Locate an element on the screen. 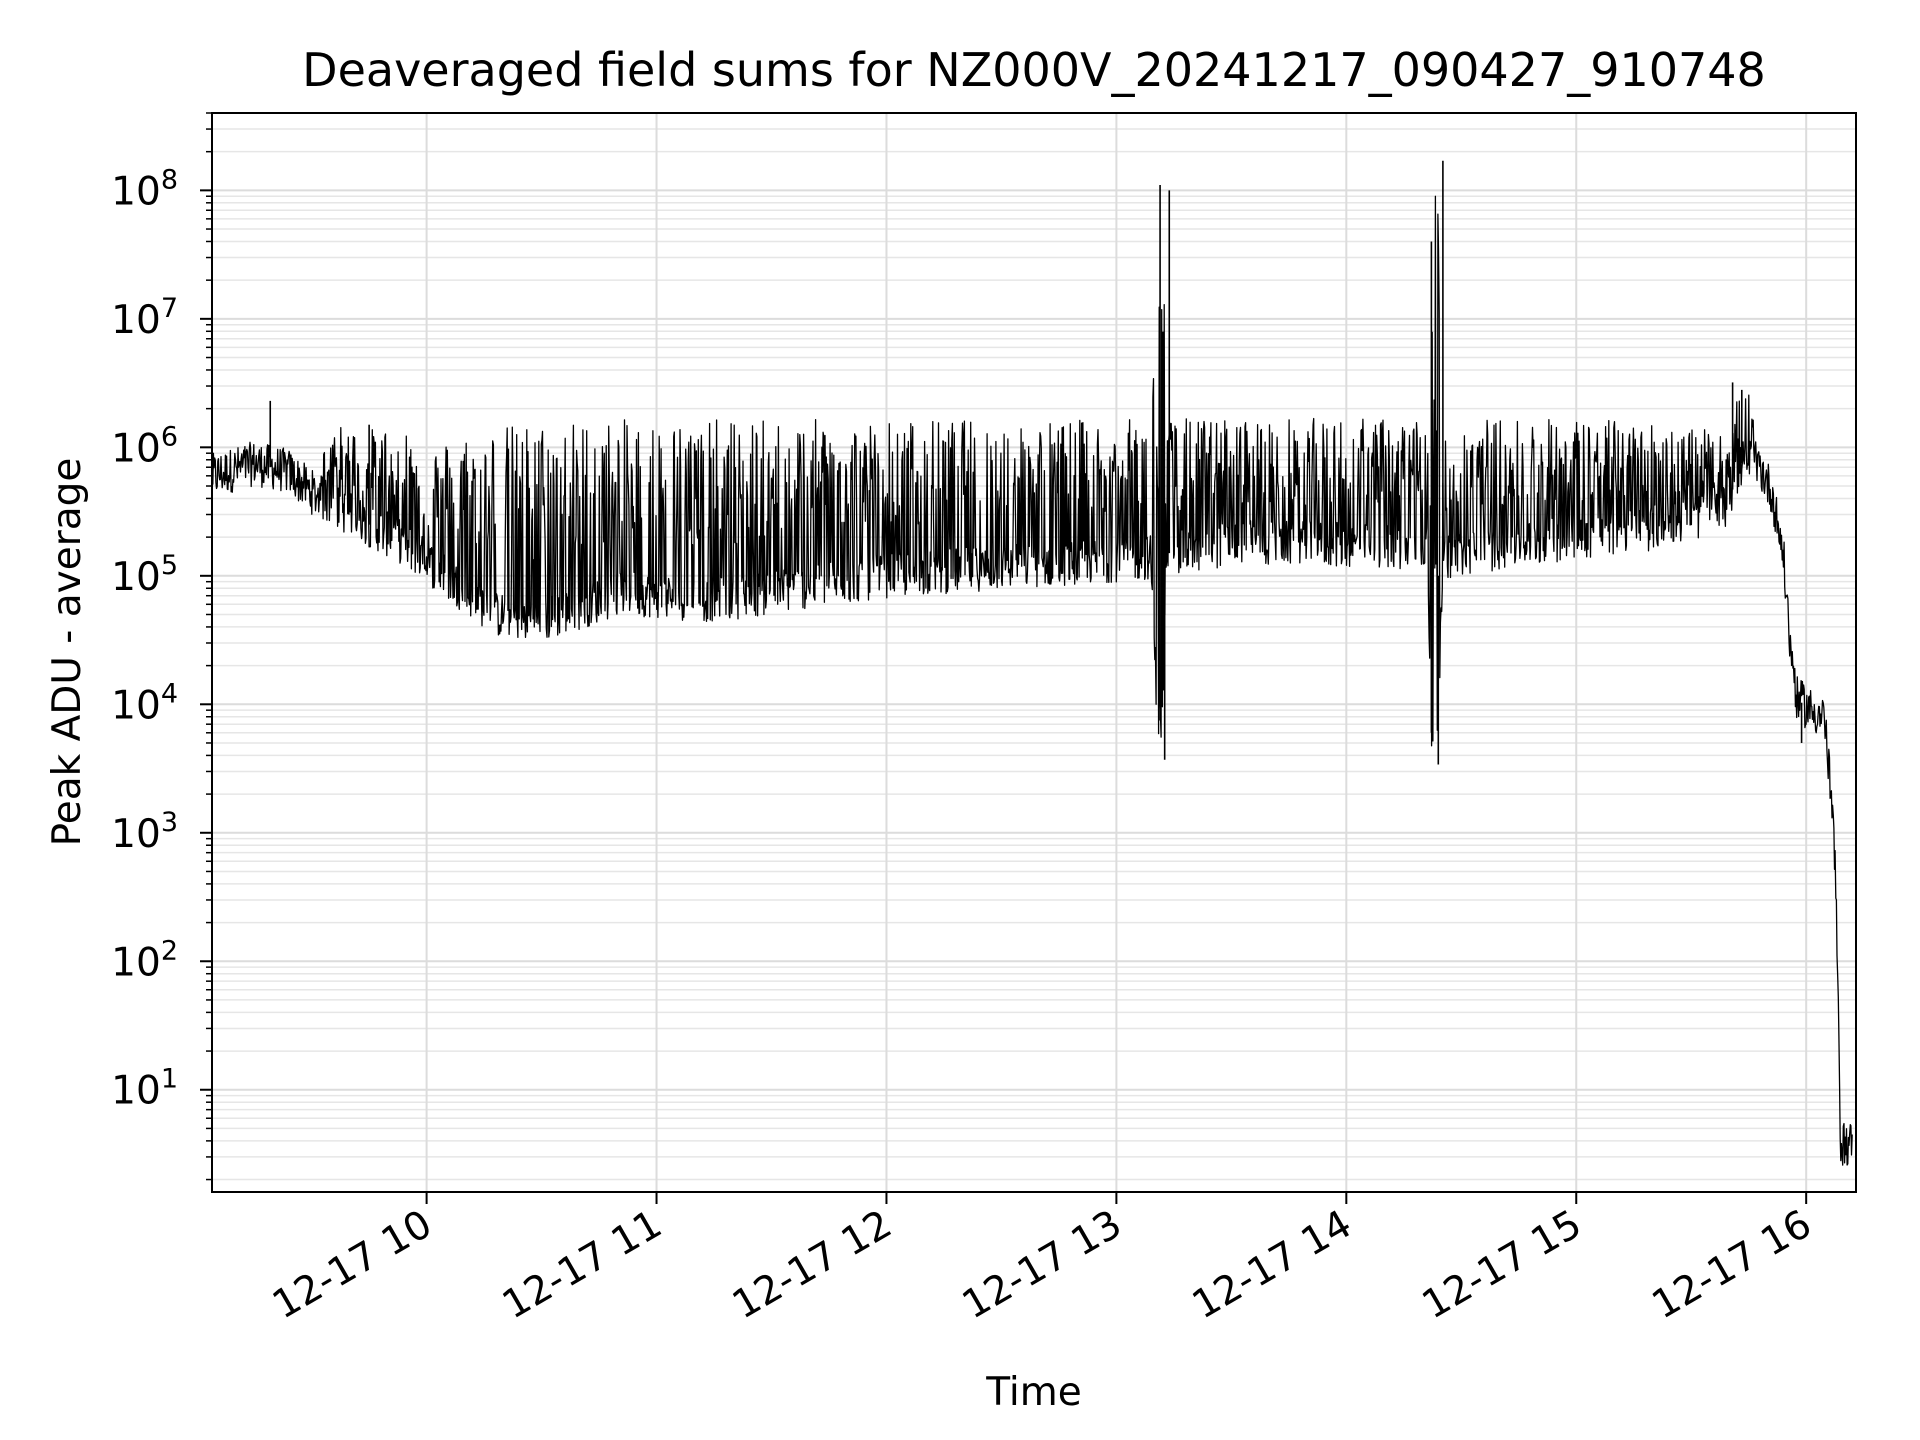 Image resolution: width=1920 pixels, height=1440 pixels. y-tick-label: 103 is located at coordinates (144, 832).